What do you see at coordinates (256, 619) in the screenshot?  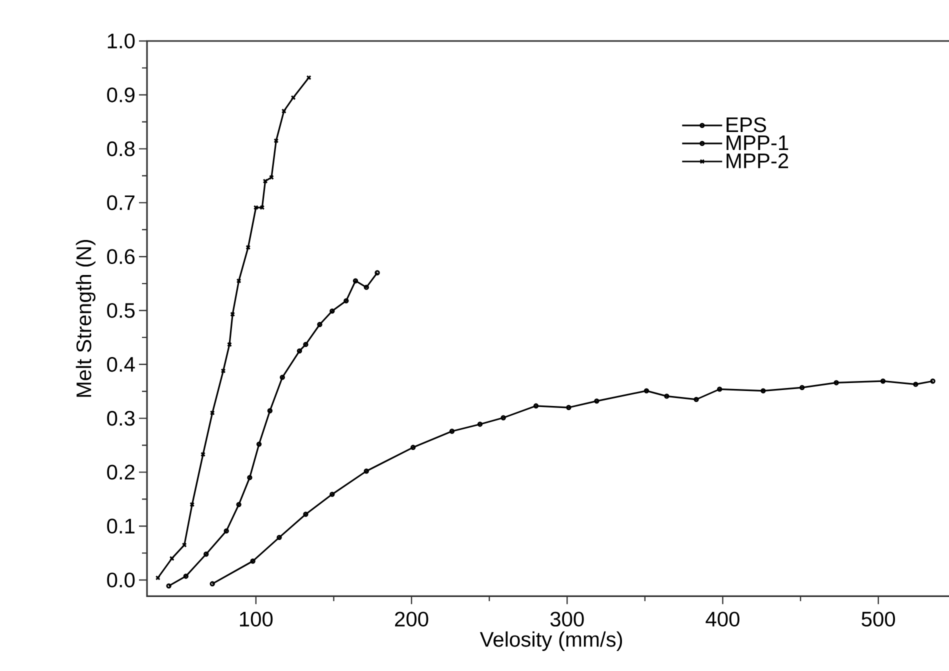 I see `x-tick-label: 100` at bounding box center [256, 619].